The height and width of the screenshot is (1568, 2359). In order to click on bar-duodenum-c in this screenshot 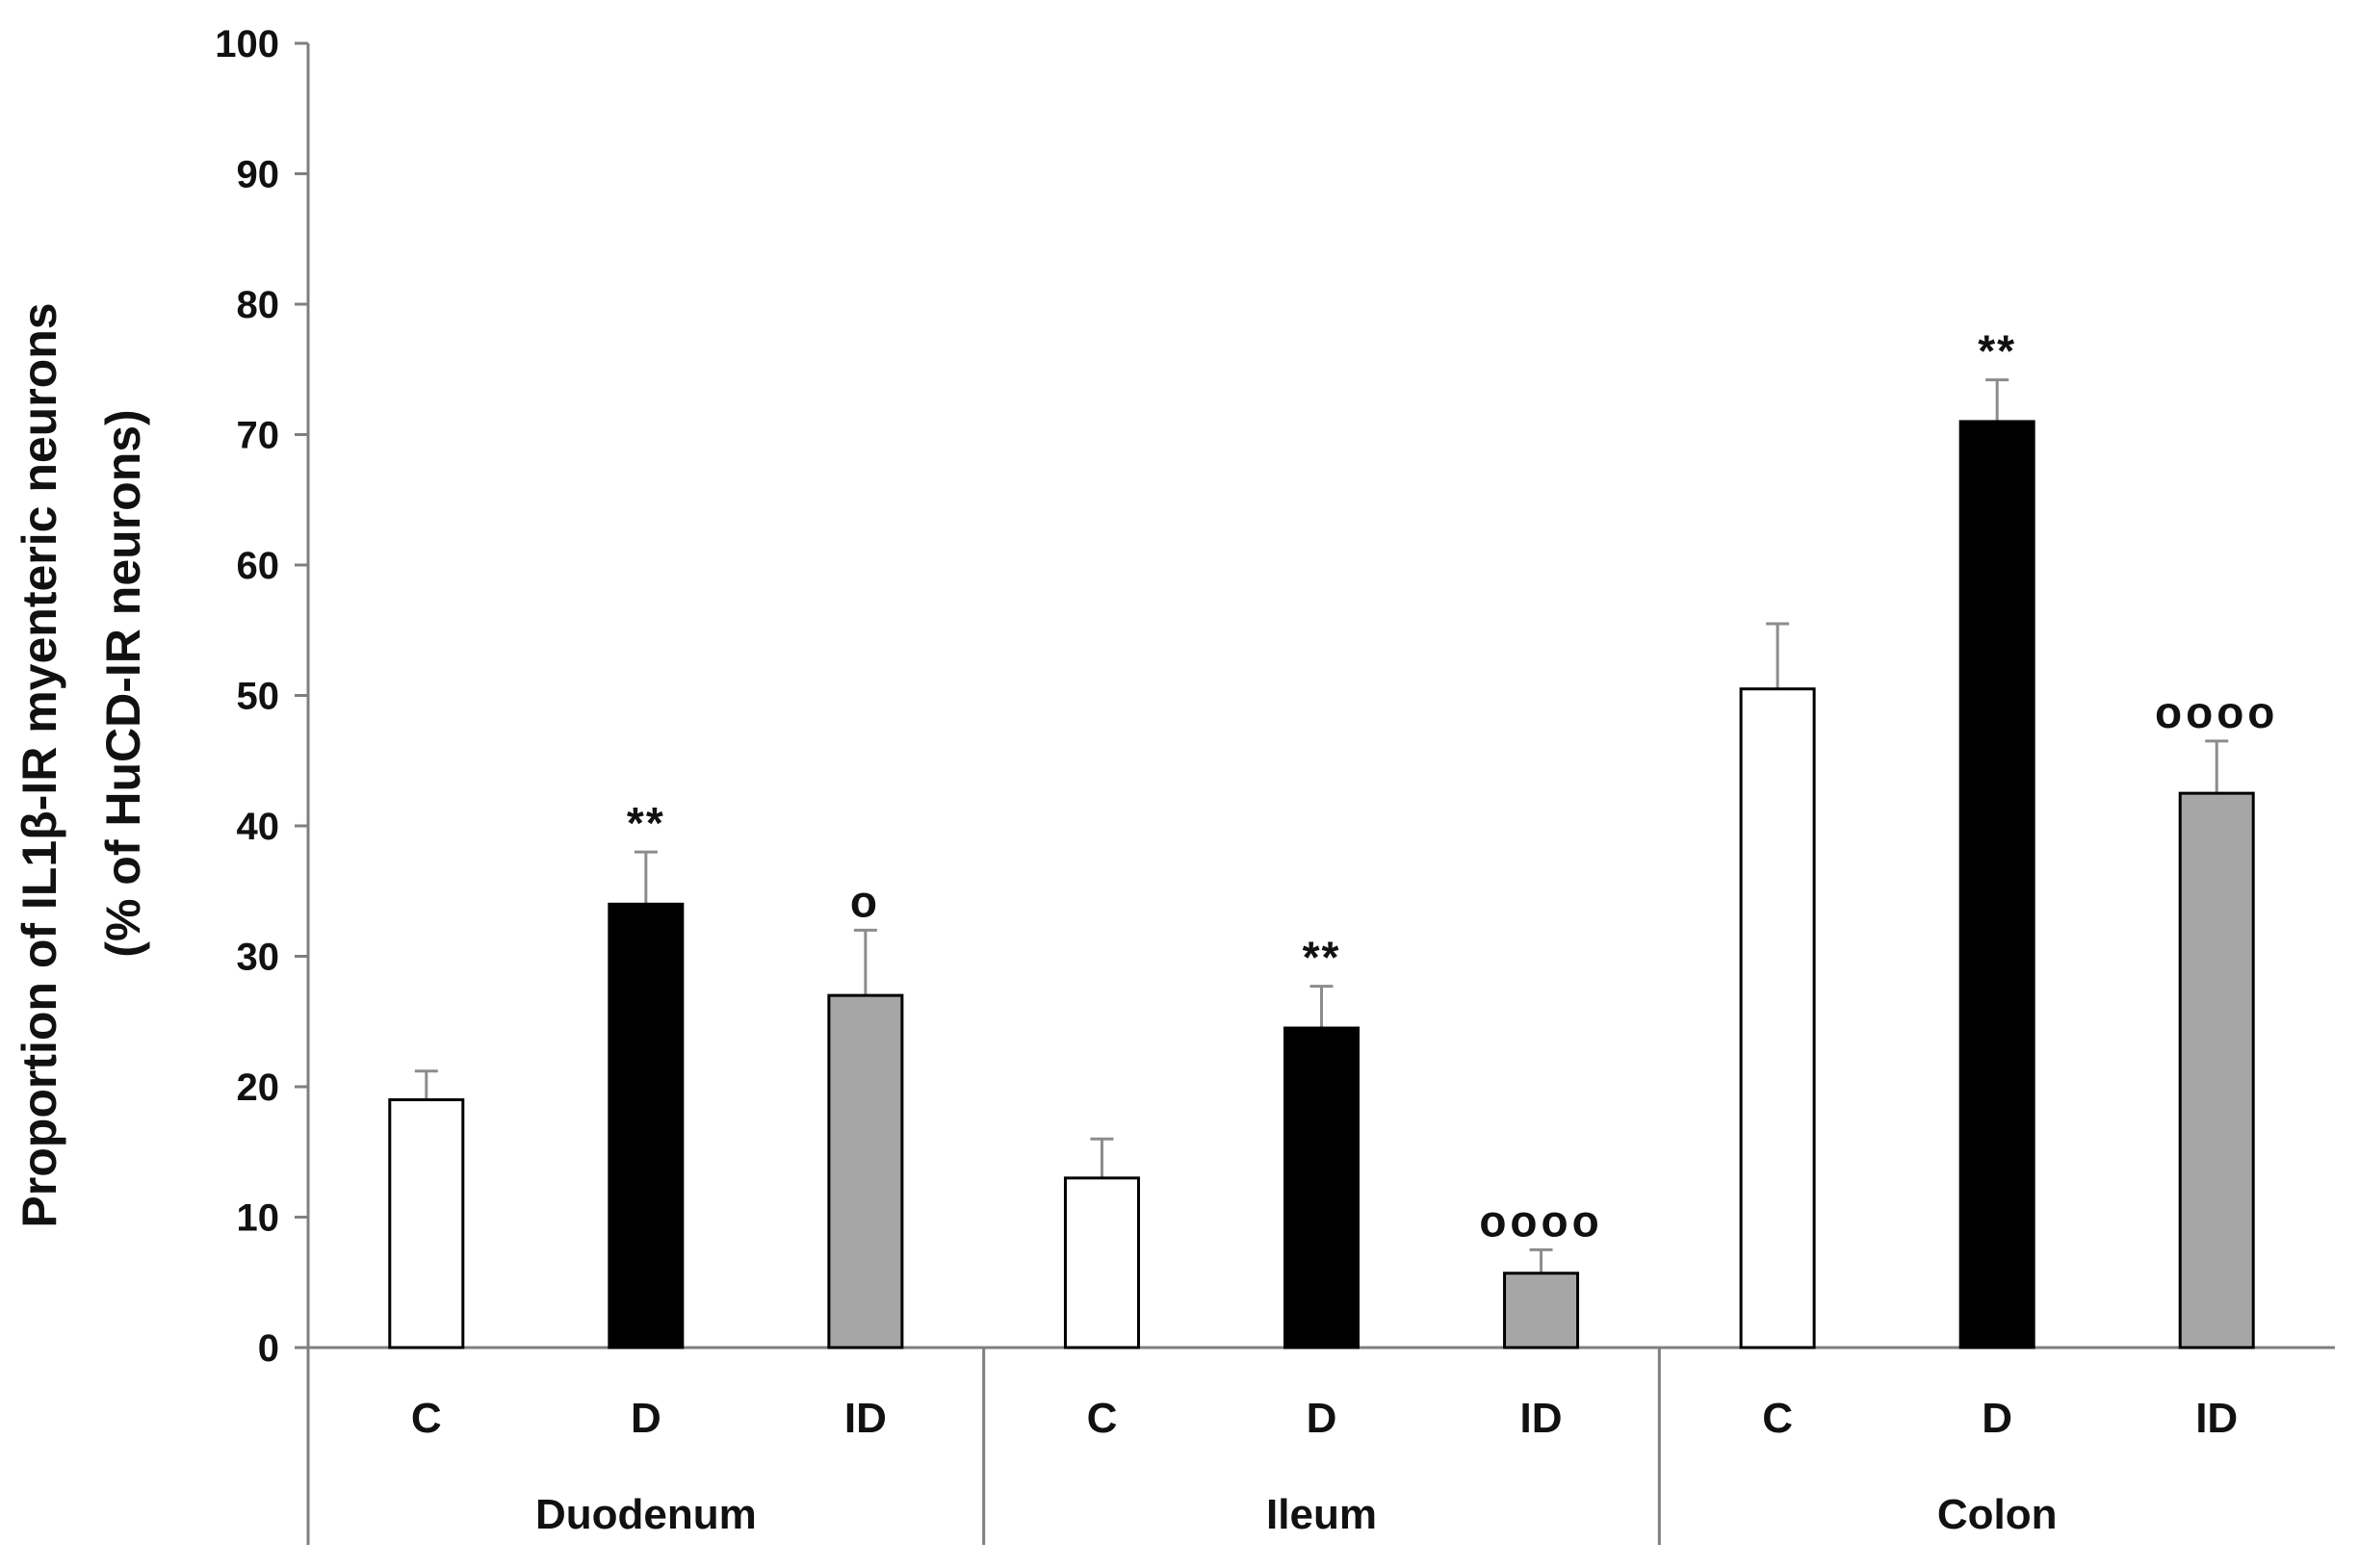, I will do `click(427, 1224)`.